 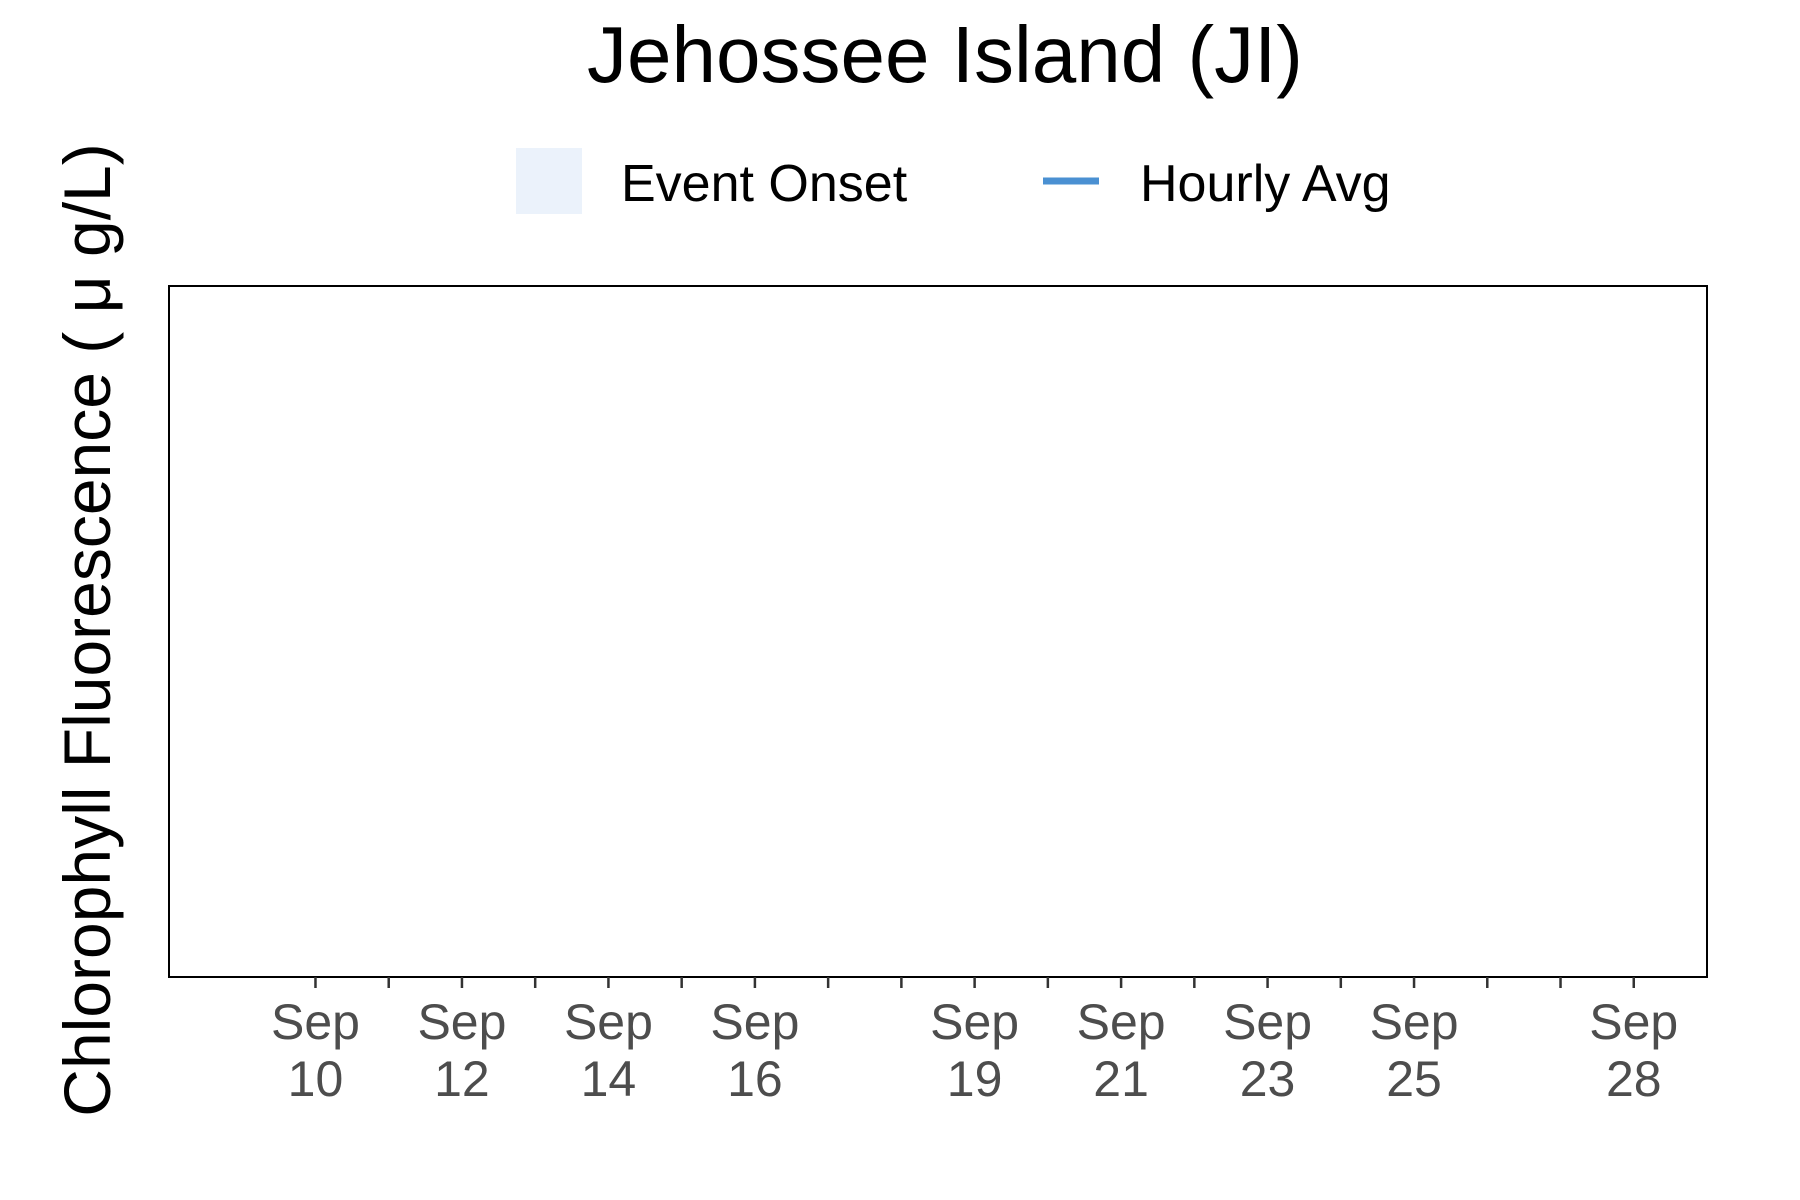 What do you see at coordinates (87, 629) in the screenshot?
I see `y-axis-title: Chlorophyll Fluorescence ( μ g/L)` at bounding box center [87, 629].